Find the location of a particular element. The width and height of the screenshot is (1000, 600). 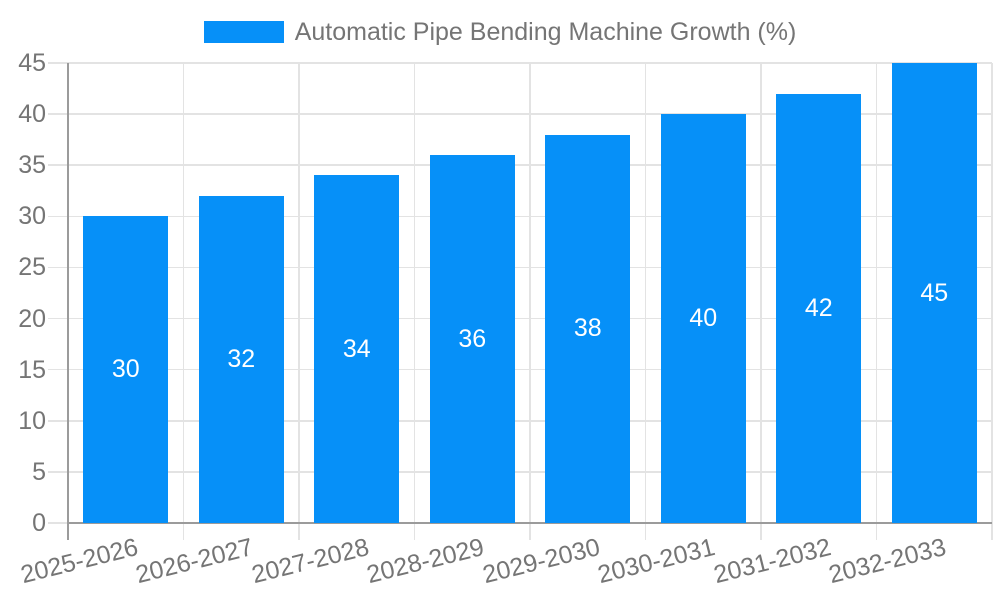

y-tick-label: 35 is located at coordinates (32, 165).